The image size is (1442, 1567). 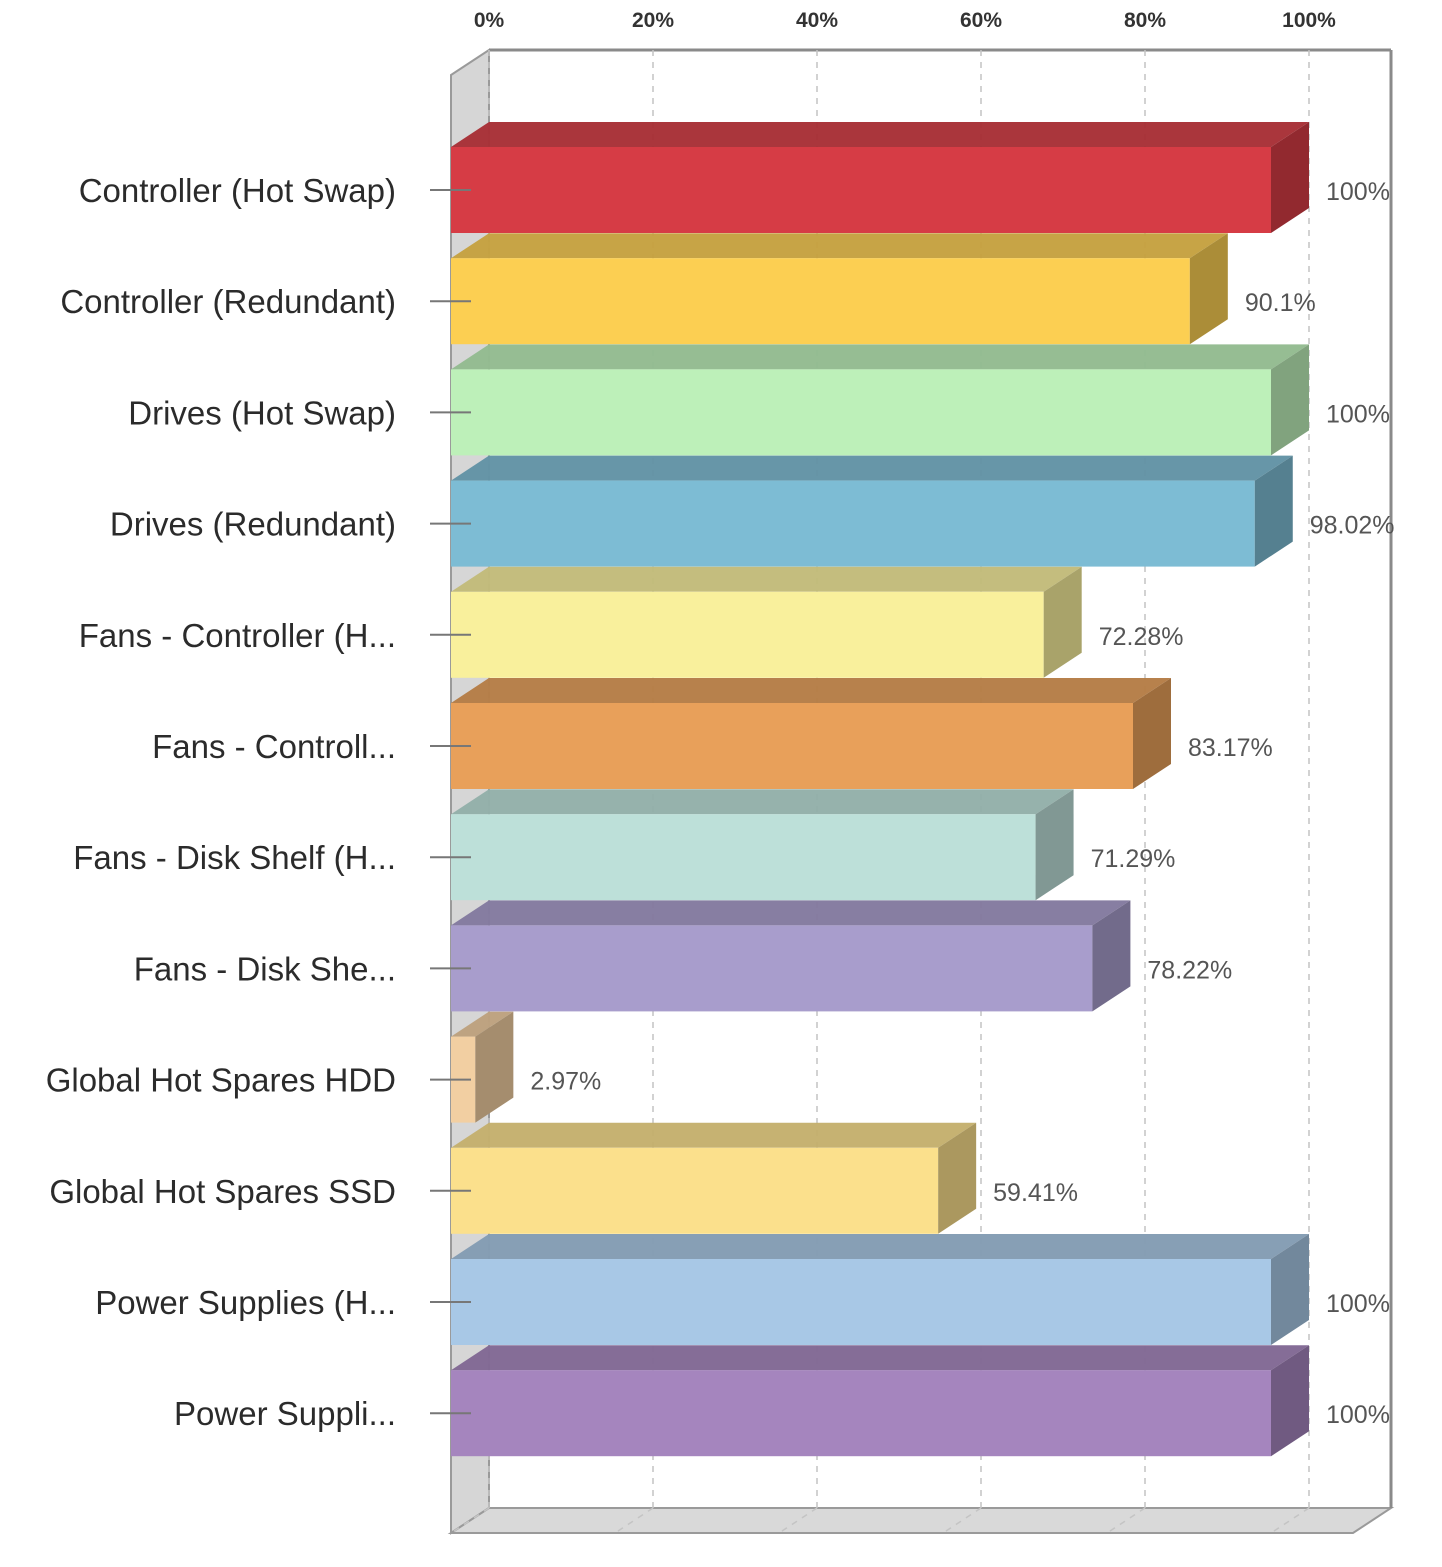 I want to click on value-label: 98.02%, so click(x=1352, y=526).